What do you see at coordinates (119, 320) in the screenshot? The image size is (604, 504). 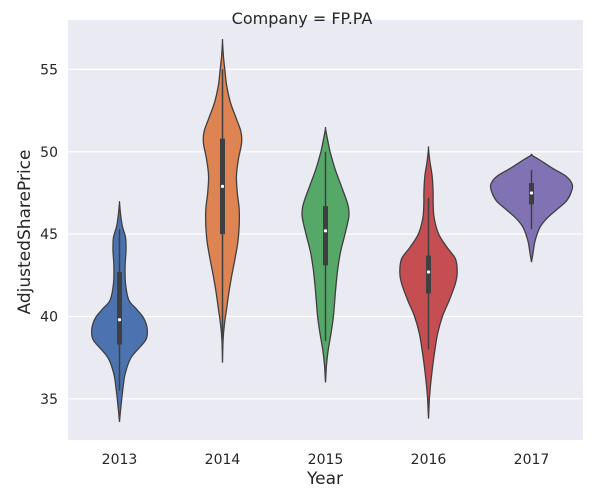 I see `violin-median-2013` at bounding box center [119, 320].